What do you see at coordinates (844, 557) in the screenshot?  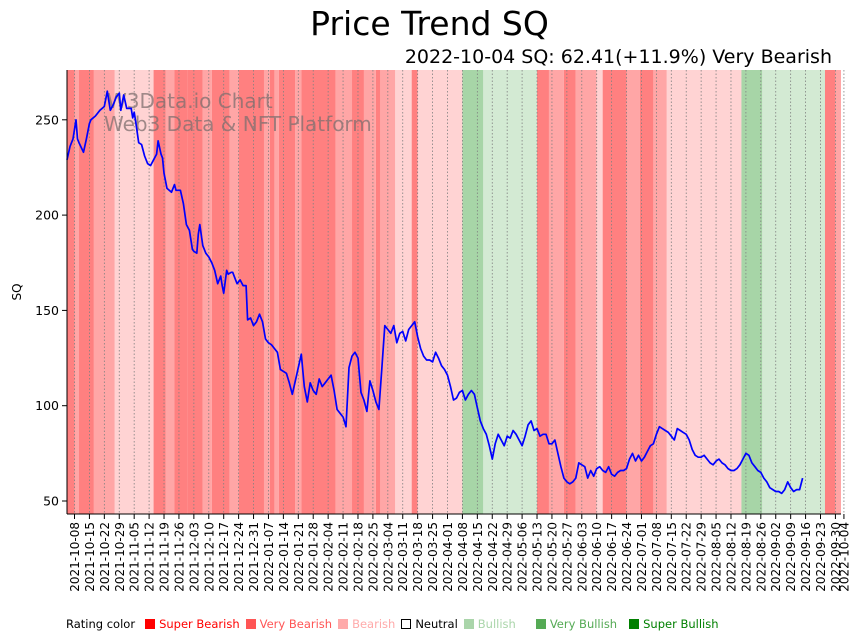 I see `x-tick-label: 2022-10-04` at bounding box center [844, 557].